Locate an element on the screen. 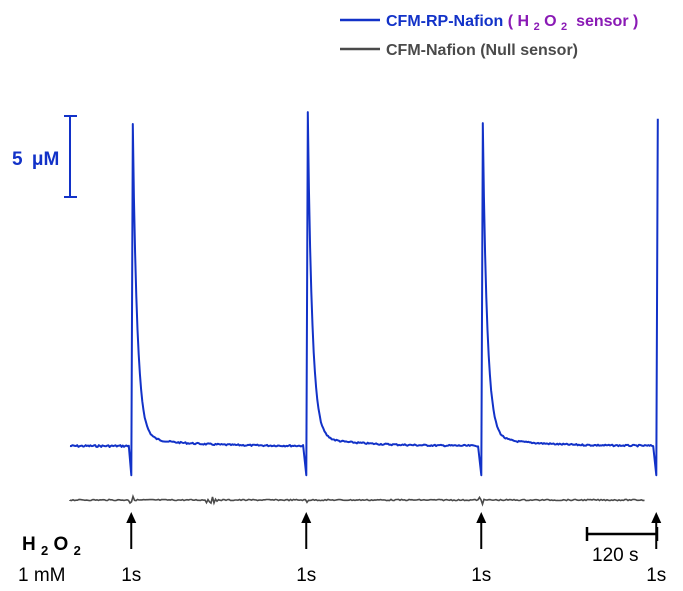 The height and width of the screenshot is (591, 683). series-line-null-sensor is located at coordinates (357, 500).